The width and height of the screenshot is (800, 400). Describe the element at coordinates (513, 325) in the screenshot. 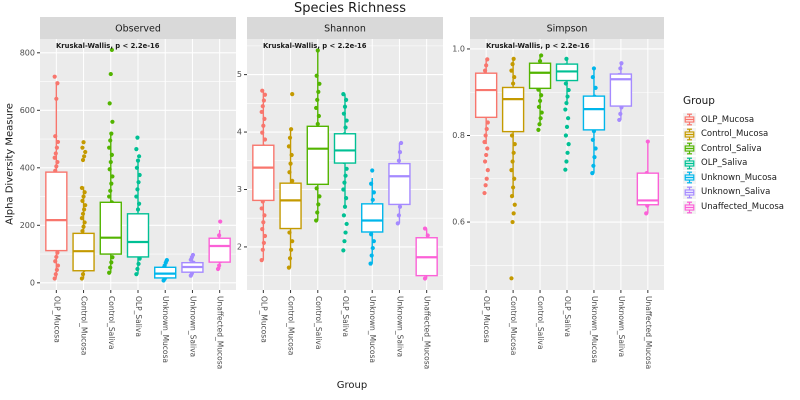

I see `x-tick-label: Control_Mucosa` at that location.